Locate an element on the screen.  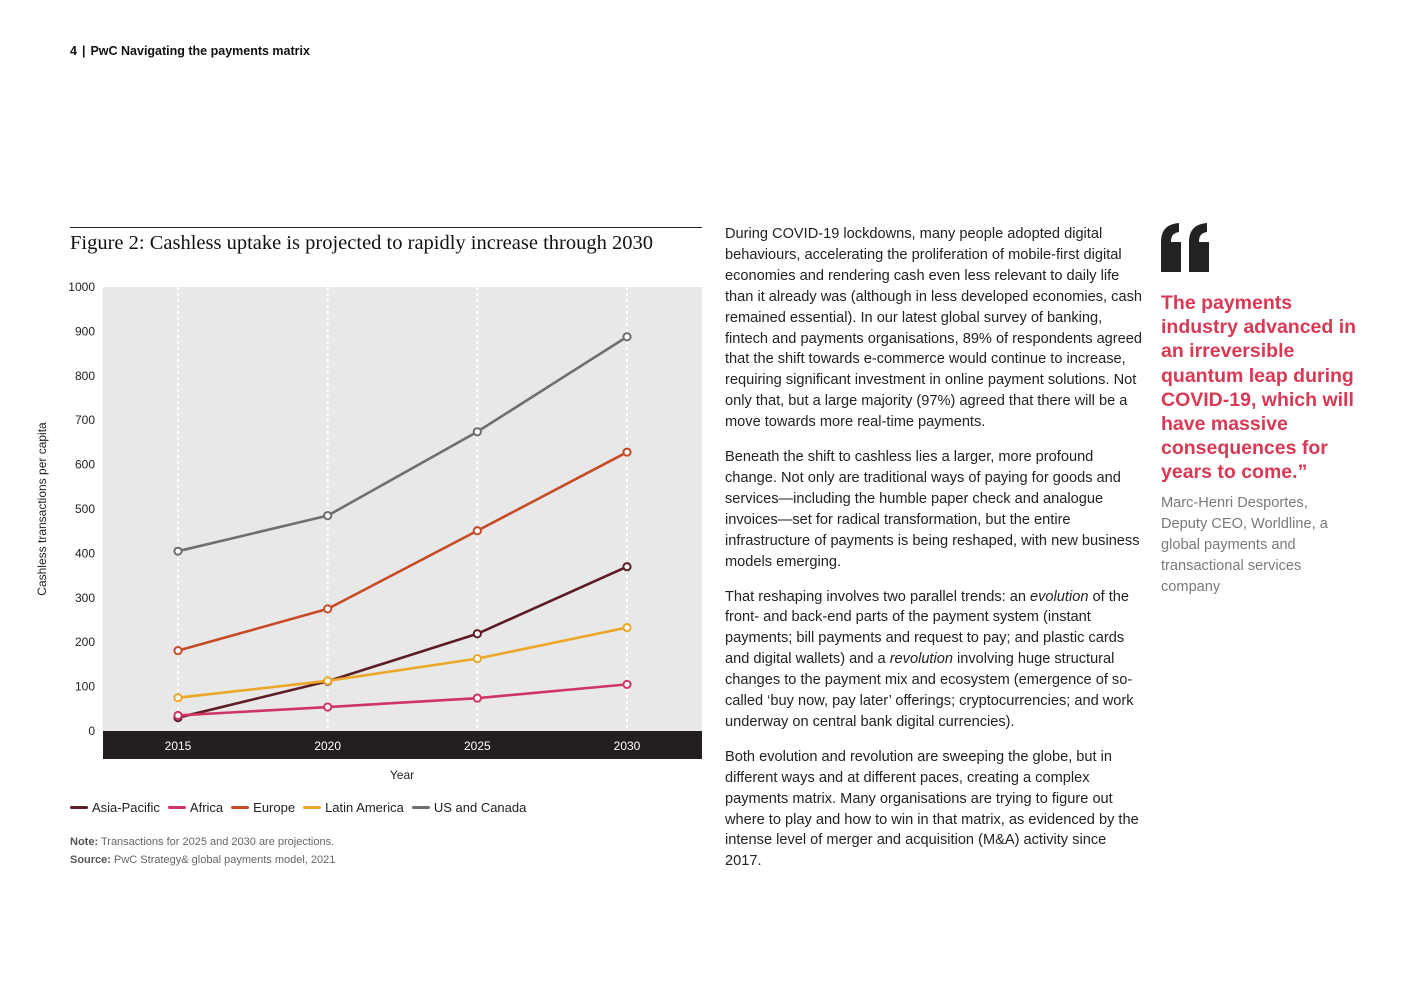
series-line-us-and-canada is located at coordinates (402, 444).